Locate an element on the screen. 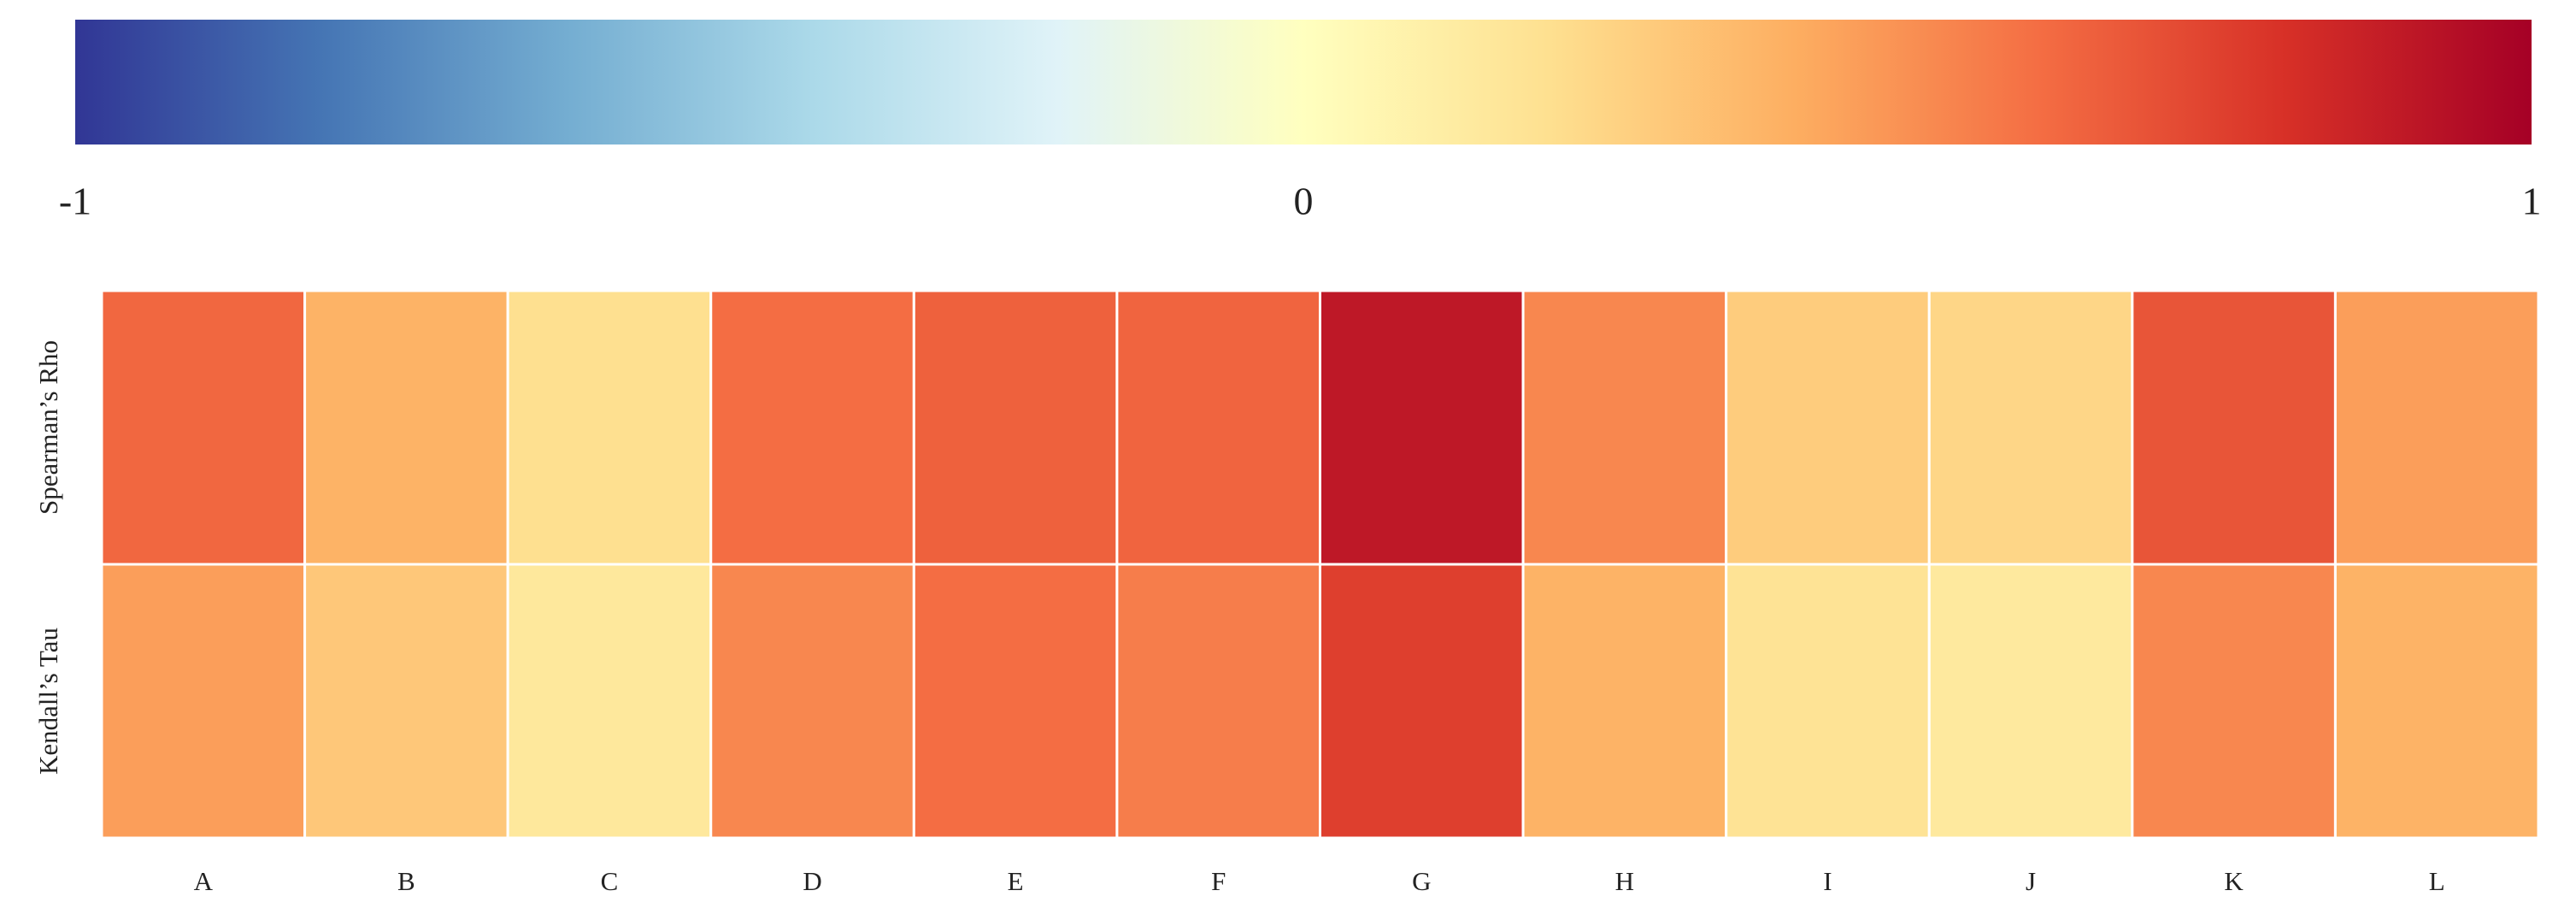  column-label: A is located at coordinates (204, 881).